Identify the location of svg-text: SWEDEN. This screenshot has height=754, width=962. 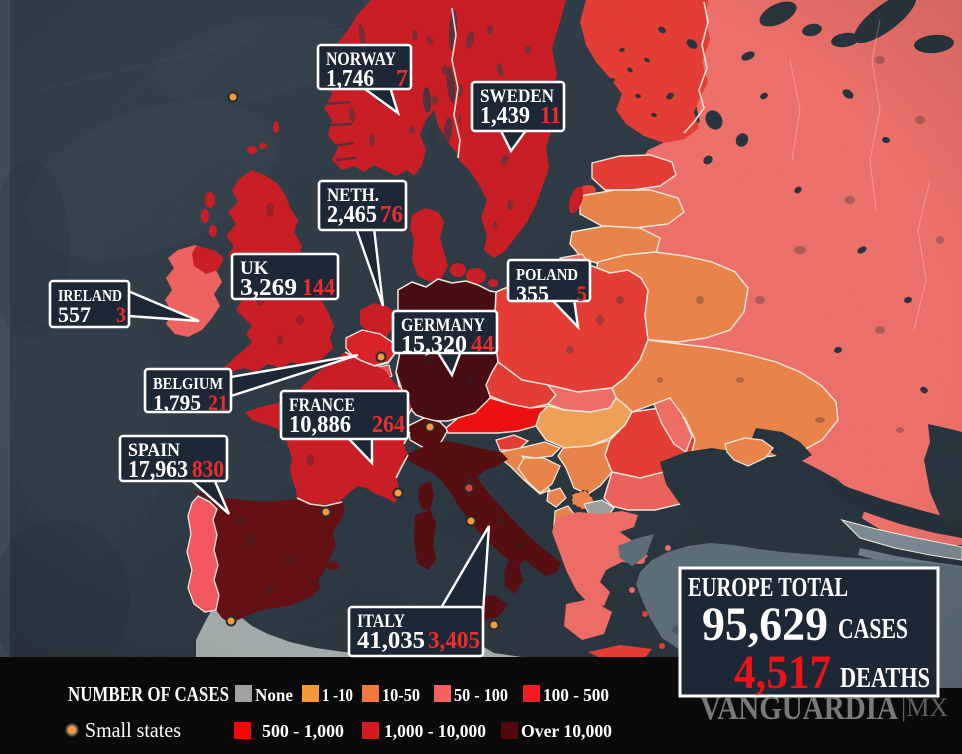
(517, 96).